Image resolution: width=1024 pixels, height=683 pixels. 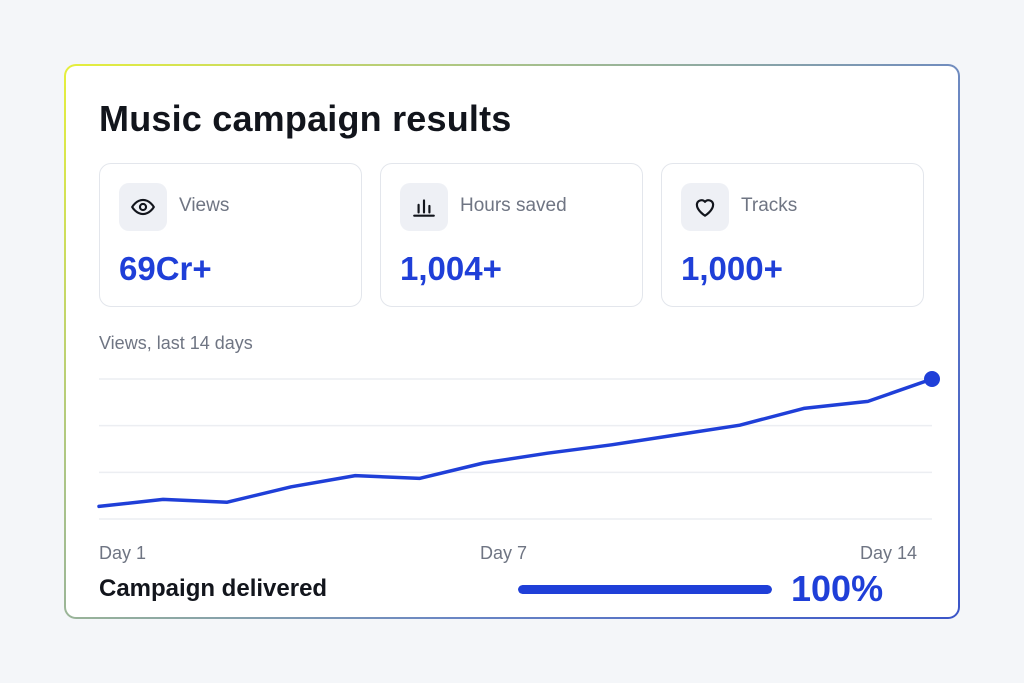 I want to click on stat-value: 1,000+, so click(x=732, y=268).